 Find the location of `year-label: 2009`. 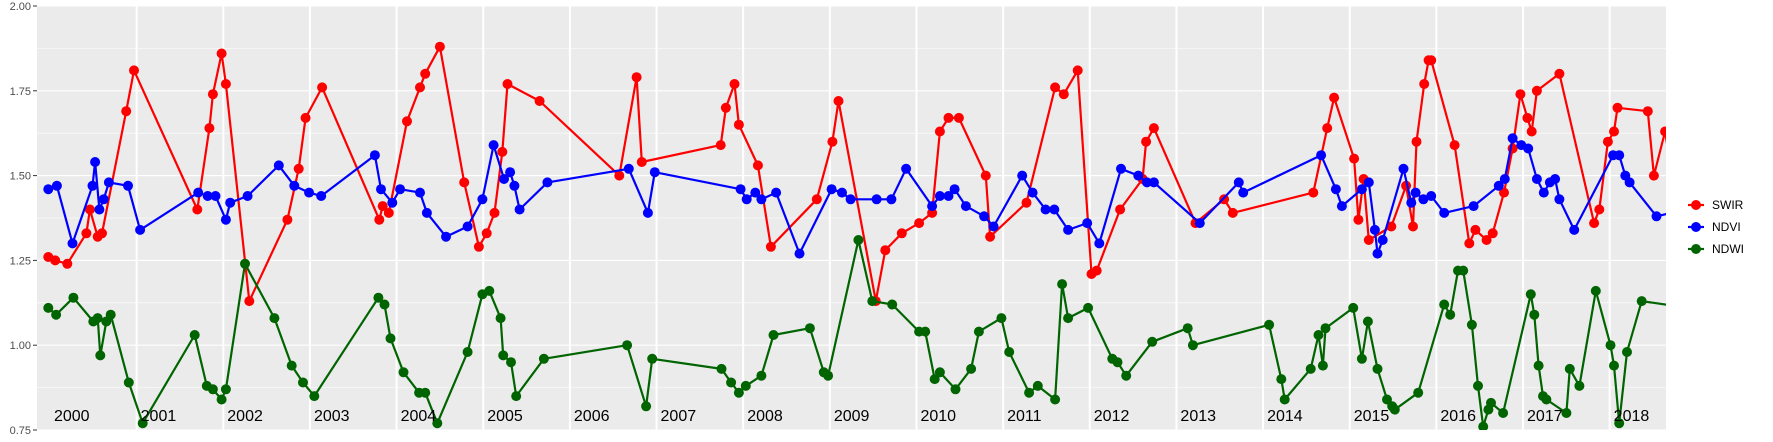

year-label: 2009 is located at coordinates (852, 416).